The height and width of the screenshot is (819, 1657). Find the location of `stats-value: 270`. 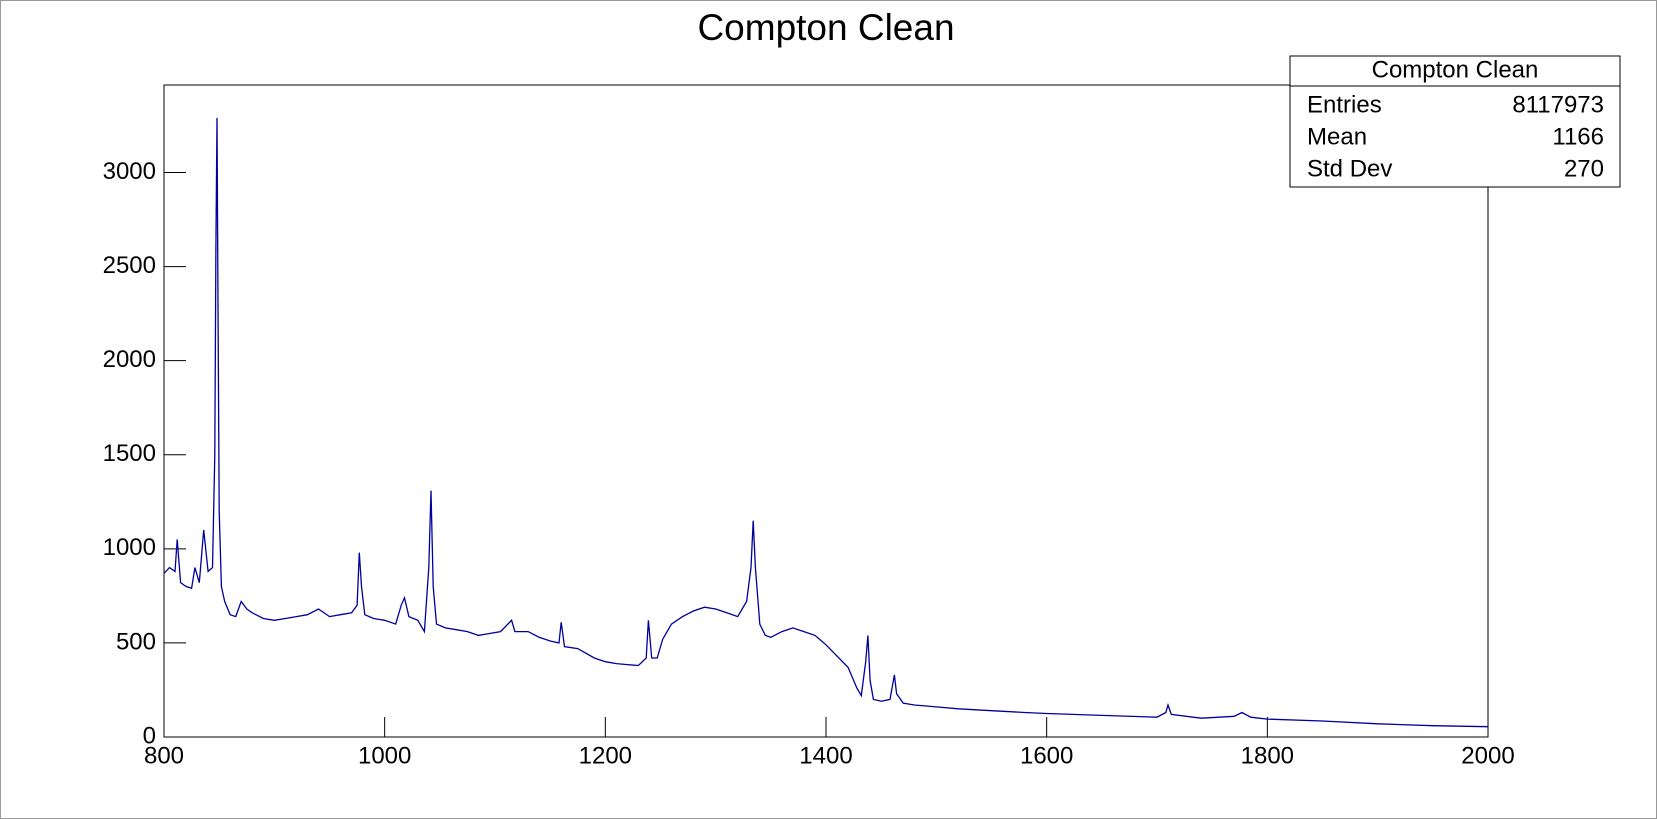

stats-value: 270 is located at coordinates (1584, 168).